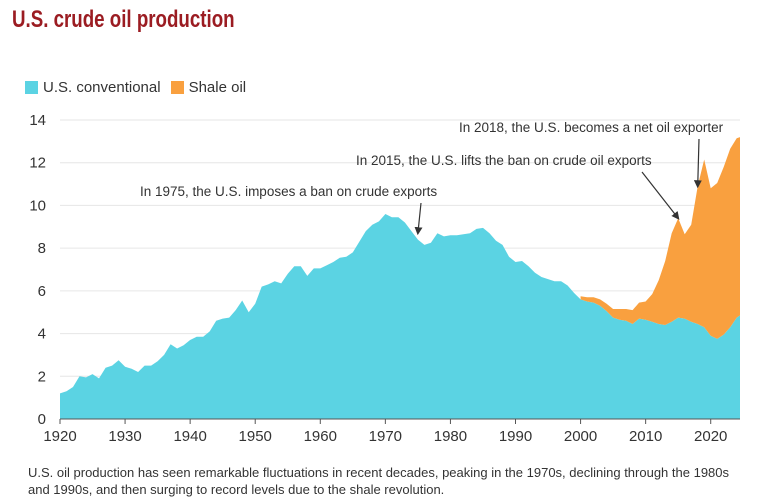 Image resolution: width=777 pixels, height=503 pixels. What do you see at coordinates (42, 334) in the screenshot?
I see `y-tick-label: 4` at bounding box center [42, 334].